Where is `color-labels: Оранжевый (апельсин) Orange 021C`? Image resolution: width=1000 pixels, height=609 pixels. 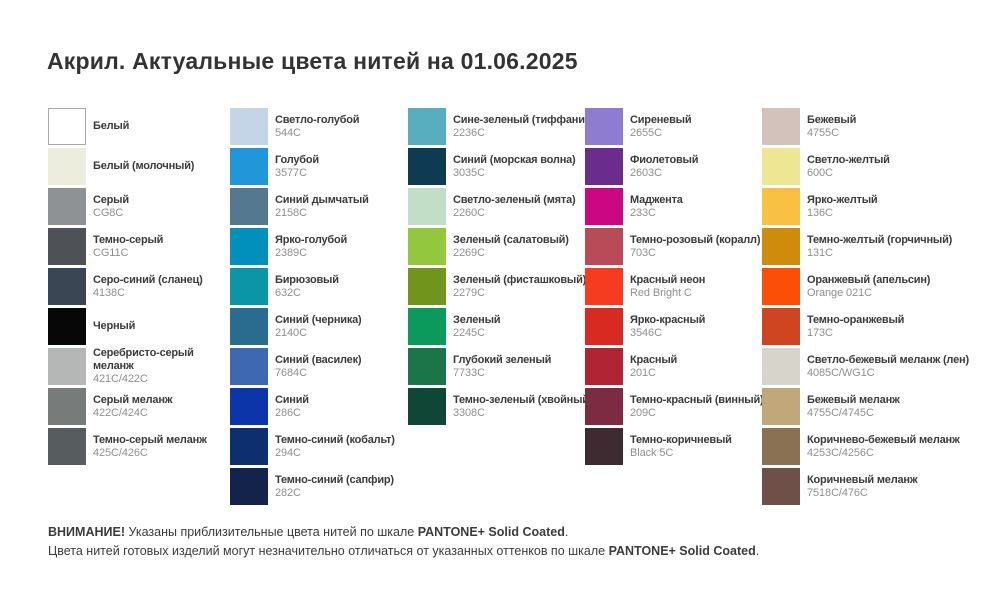 color-labels: Оранжевый (апельсин) Orange 021C is located at coordinates (868, 287).